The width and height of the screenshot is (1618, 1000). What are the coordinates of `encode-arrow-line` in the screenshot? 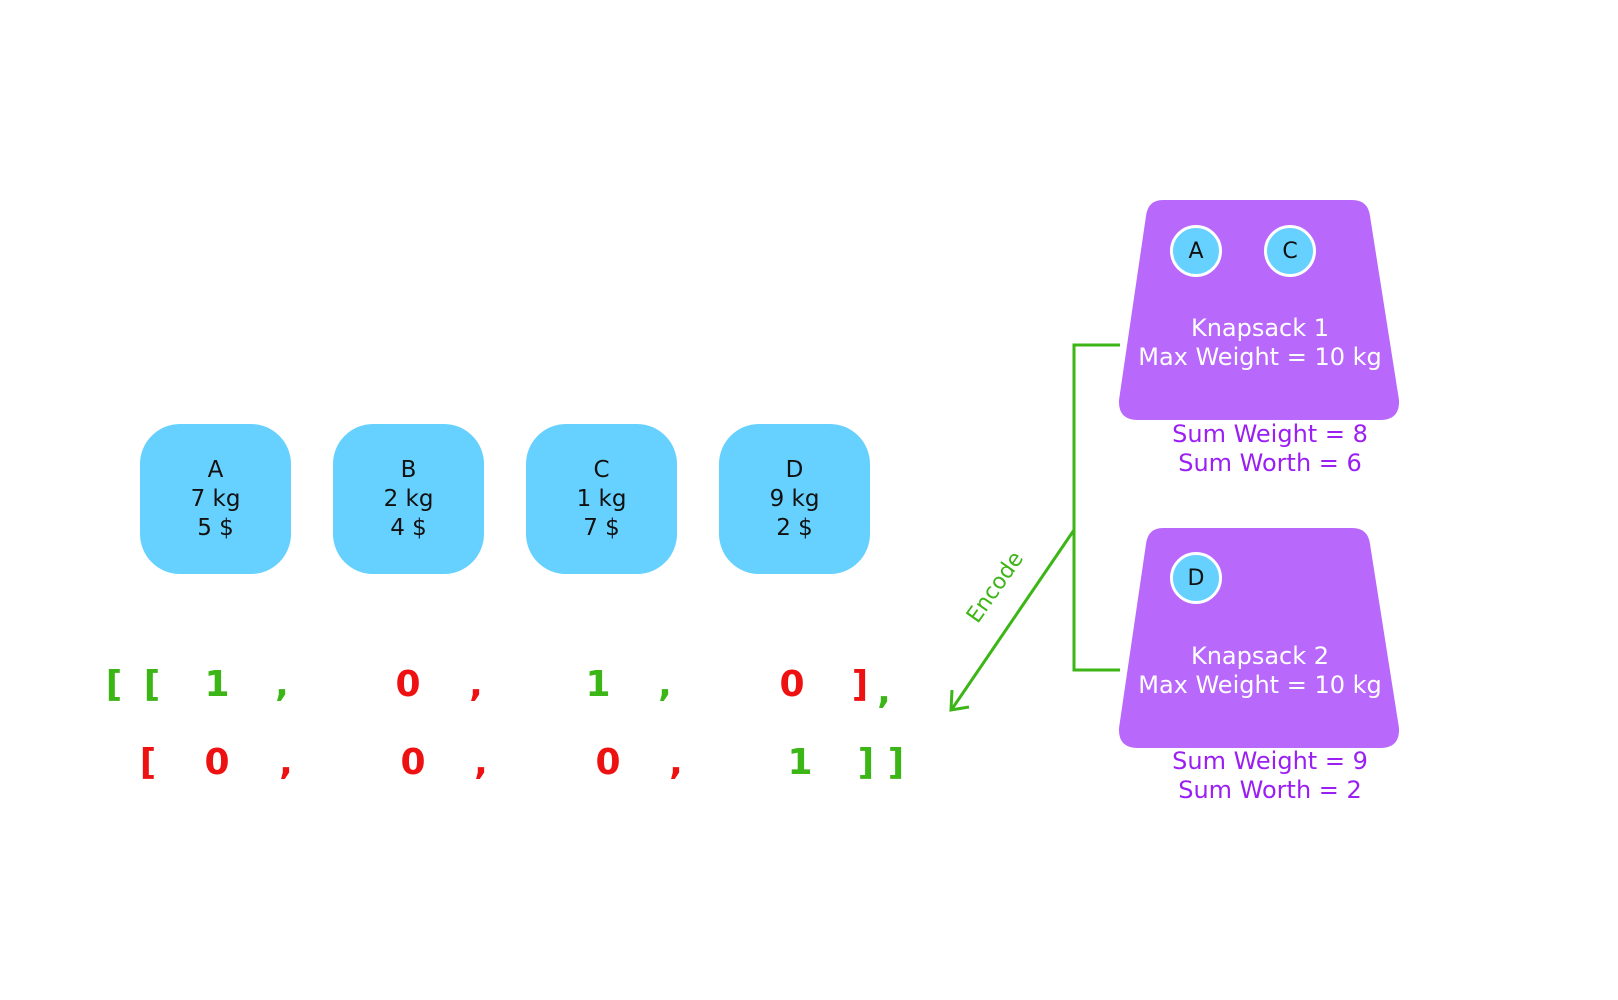 It's located at (1013, 619).